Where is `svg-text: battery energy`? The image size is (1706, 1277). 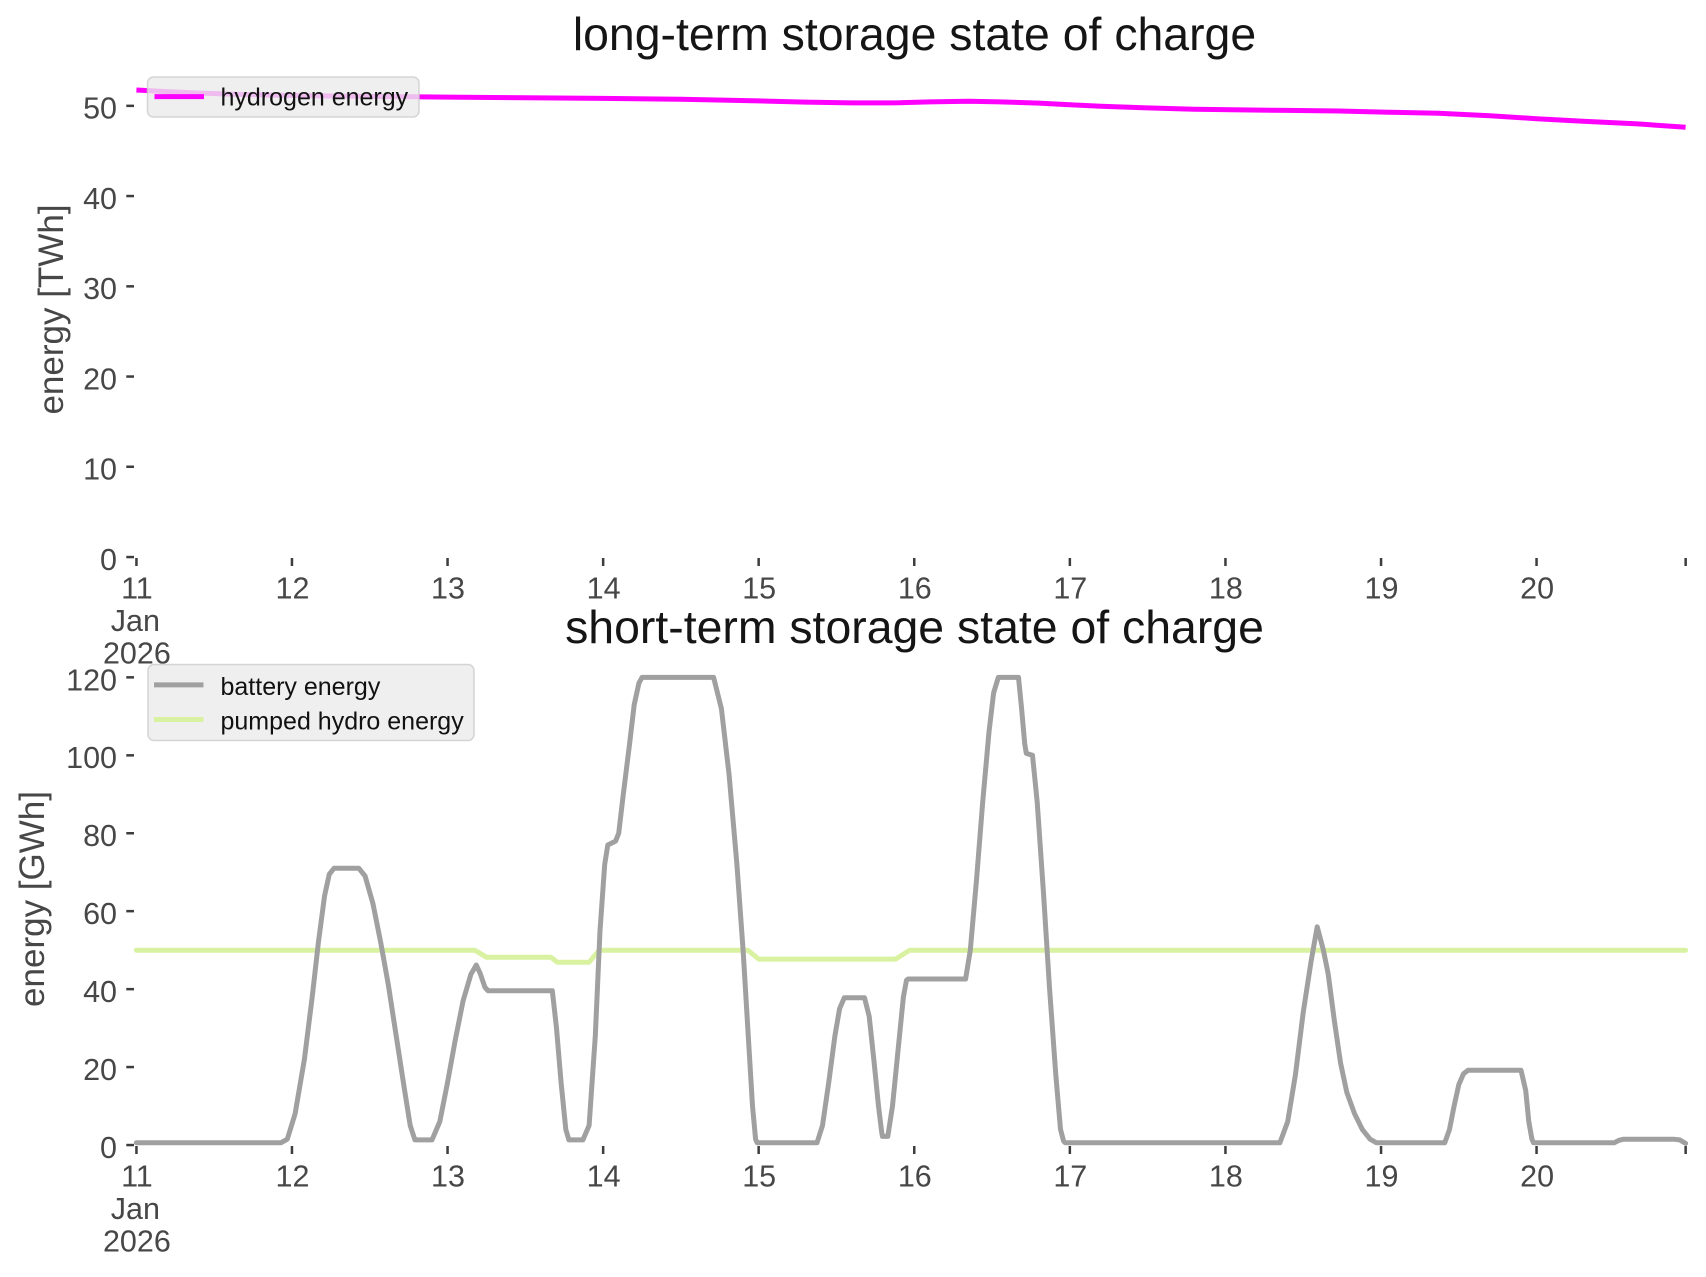 svg-text: battery energy is located at coordinates (301, 687).